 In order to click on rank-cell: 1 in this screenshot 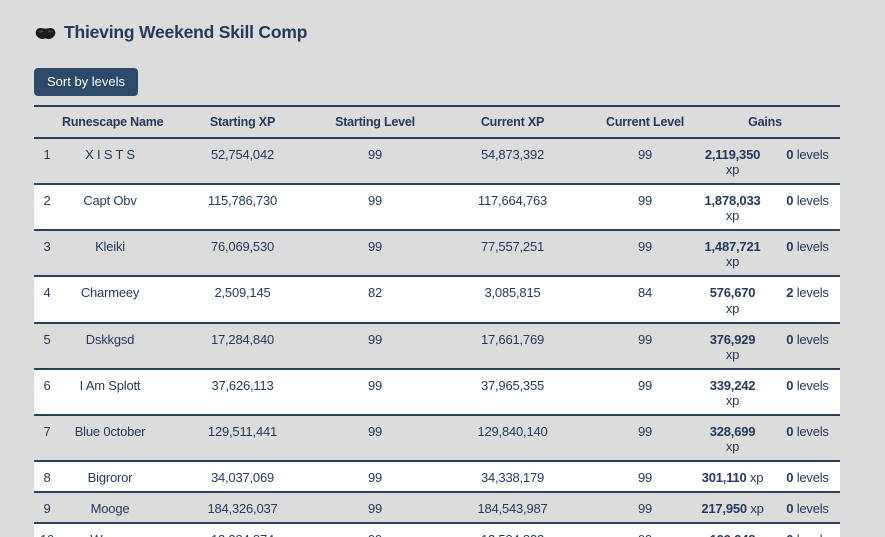, I will do `click(47, 154)`.